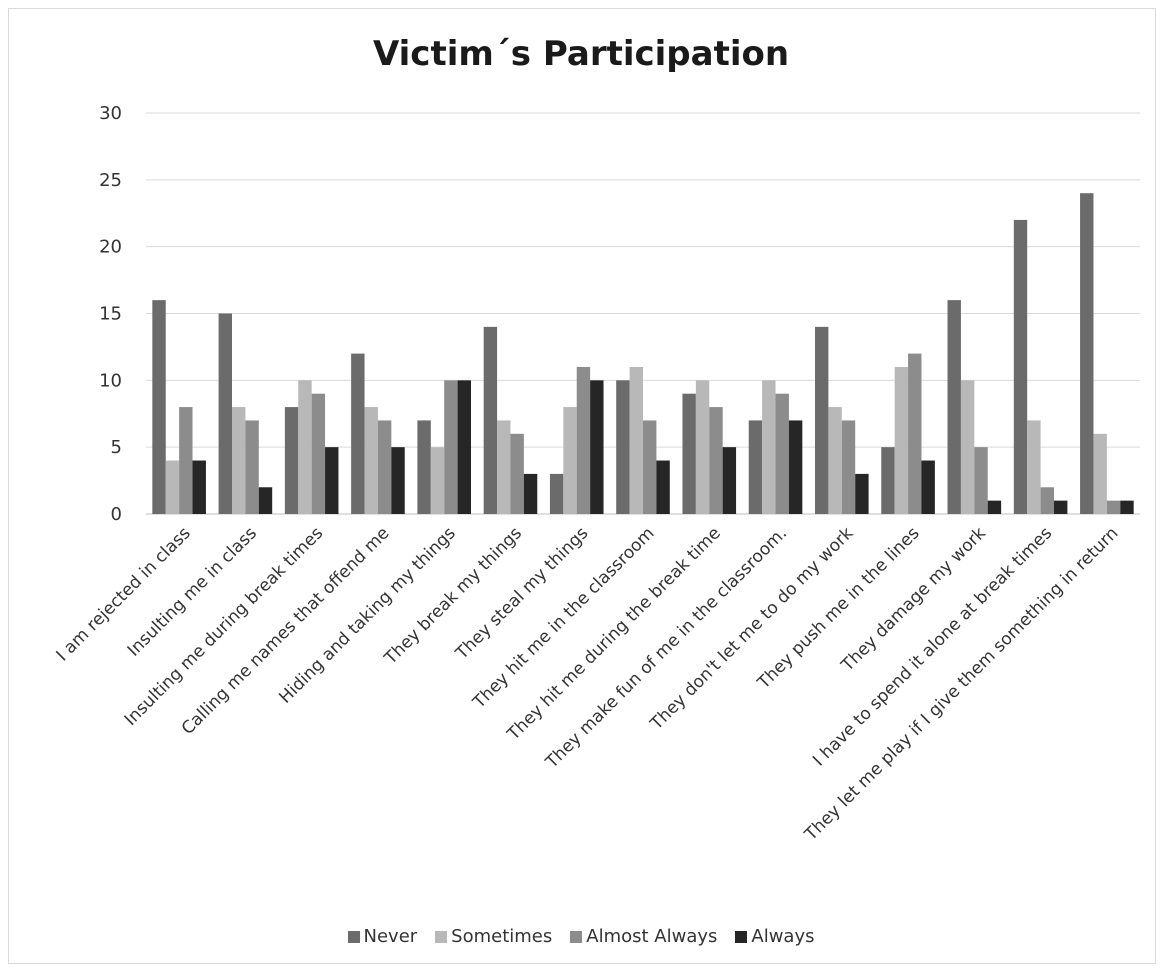  Describe the element at coordinates (116, 514) in the screenshot. I see `y-tick-label: 0` at that location.